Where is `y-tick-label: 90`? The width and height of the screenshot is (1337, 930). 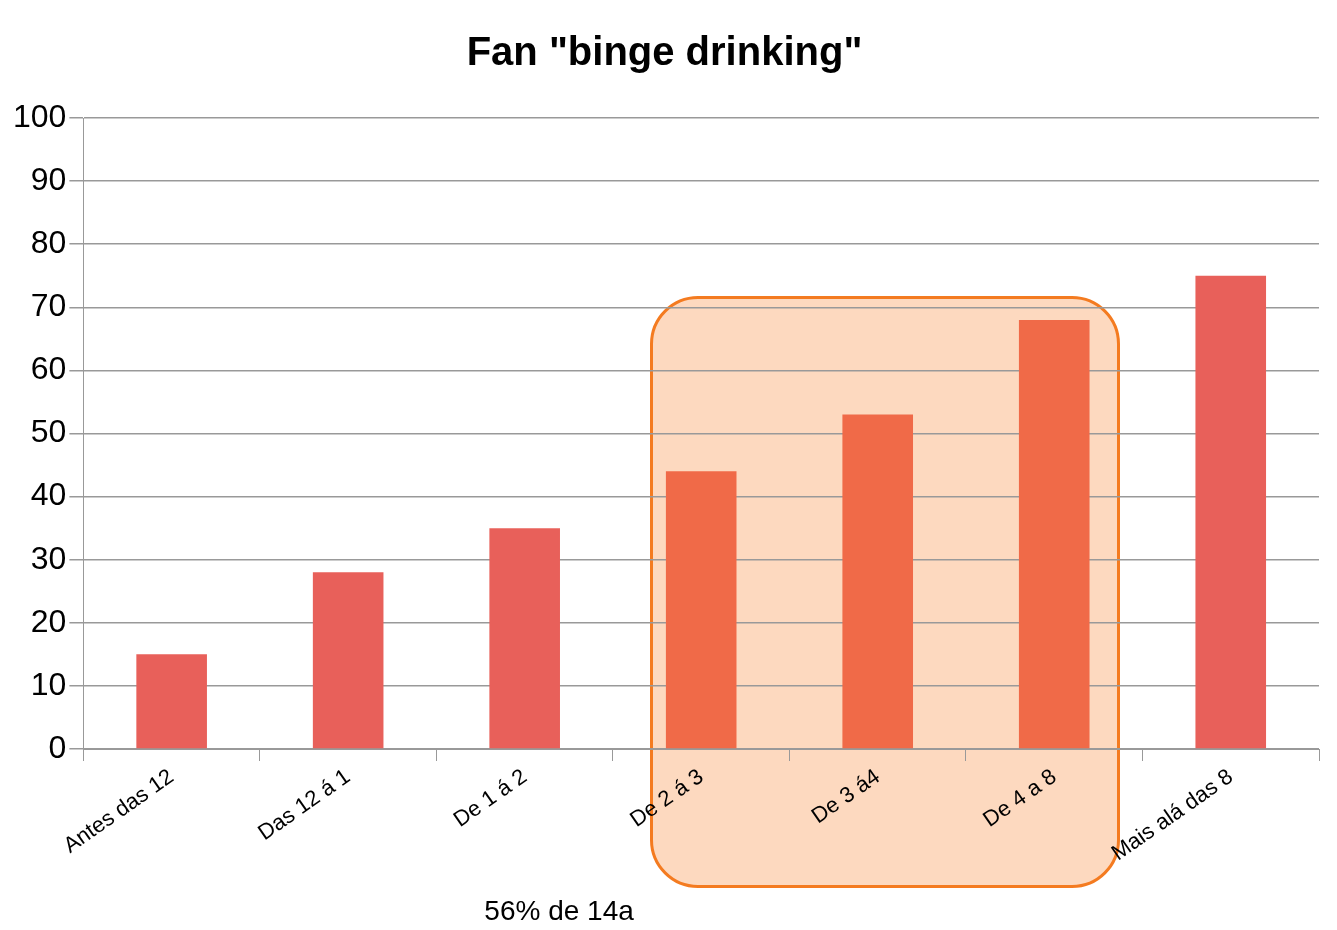 y-tick-label: 90 is located at coordinates (48, 178).